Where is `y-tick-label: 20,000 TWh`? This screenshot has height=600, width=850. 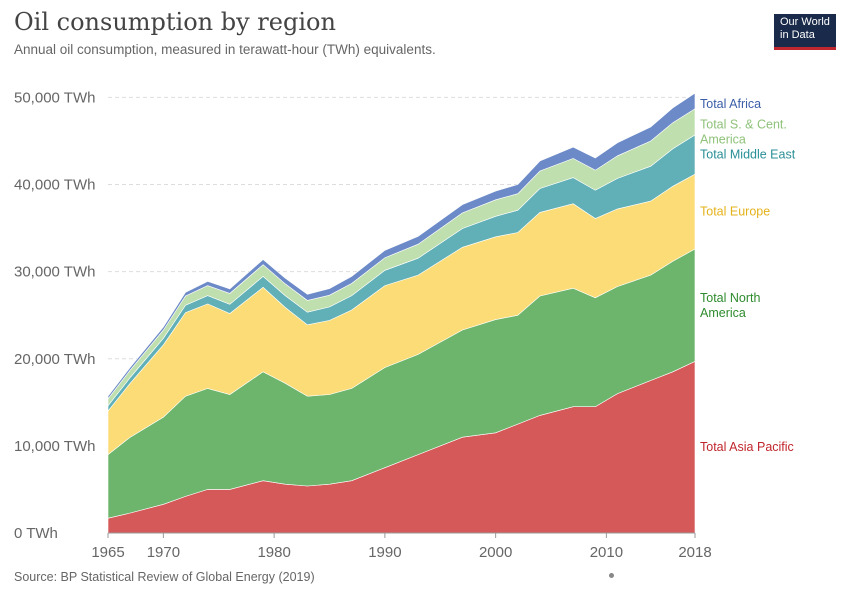 y-tick-label: 20,000 TWh is located at coordinates (54, 359).